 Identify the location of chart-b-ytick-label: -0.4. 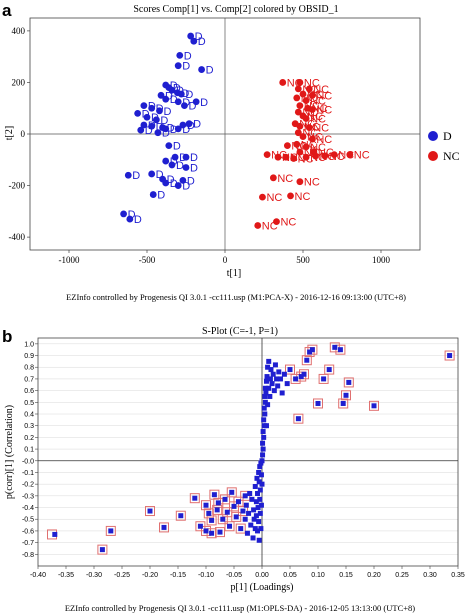
(28, 508).